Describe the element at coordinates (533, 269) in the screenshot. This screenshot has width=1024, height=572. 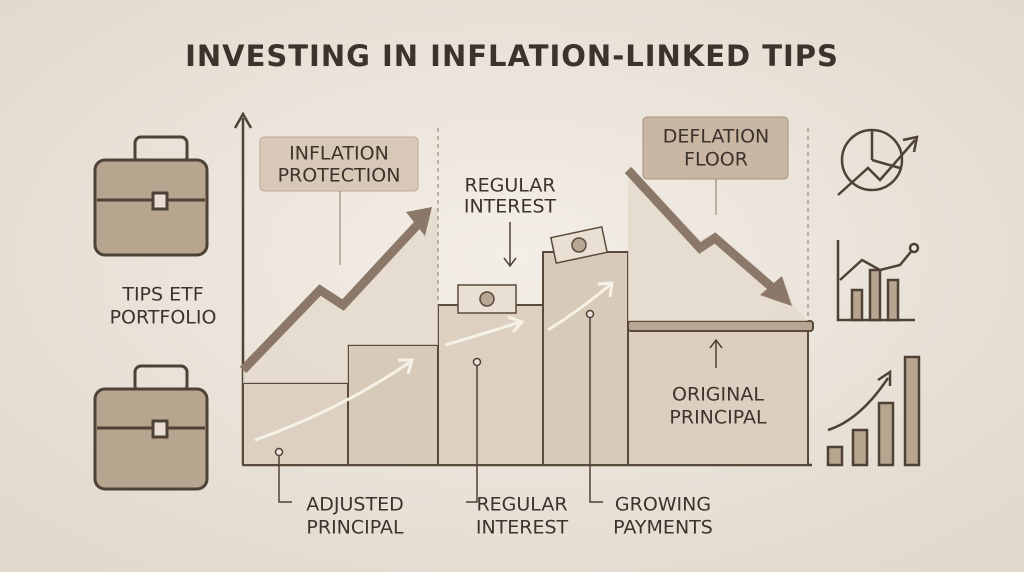
I see `money-bills` at that location.